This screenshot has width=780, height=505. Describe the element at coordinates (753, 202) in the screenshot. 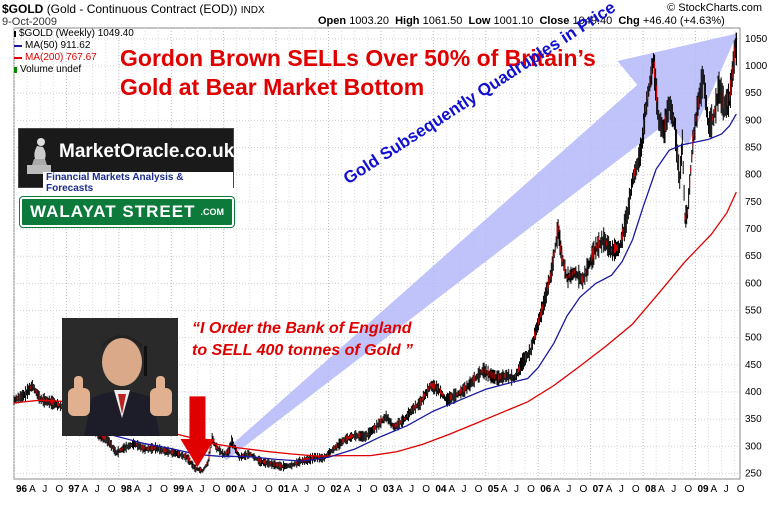

I see `y-tick-label: 750` at that location.